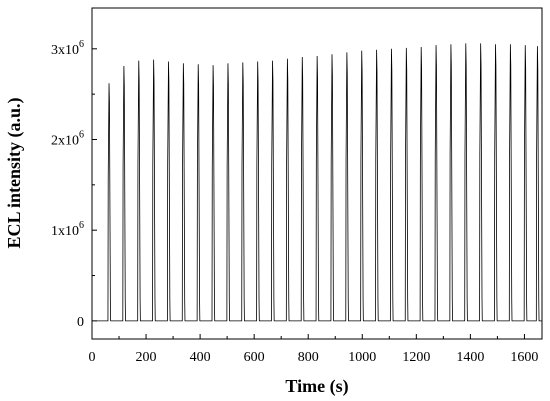 The height and width of the screenshot is (401, 550). I want to click on x-tick-label: 1200, so click(416, 357).